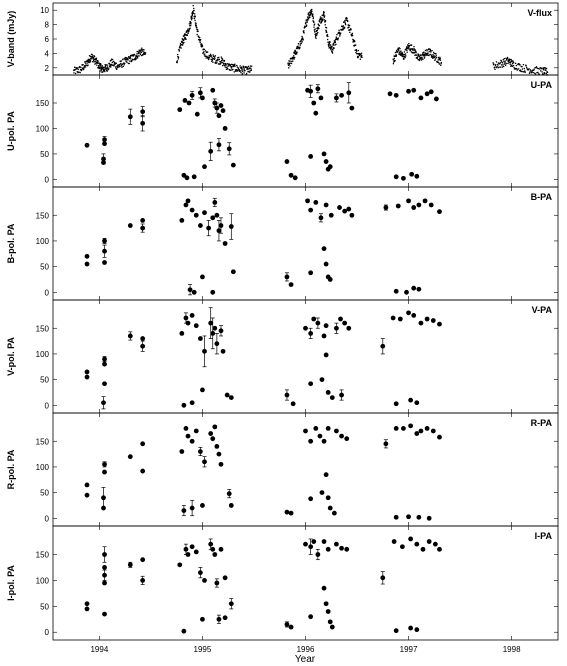  Describe the element at coordinates (47, 68) in the screenshot. I see `y-tick-label: 2` at that location.